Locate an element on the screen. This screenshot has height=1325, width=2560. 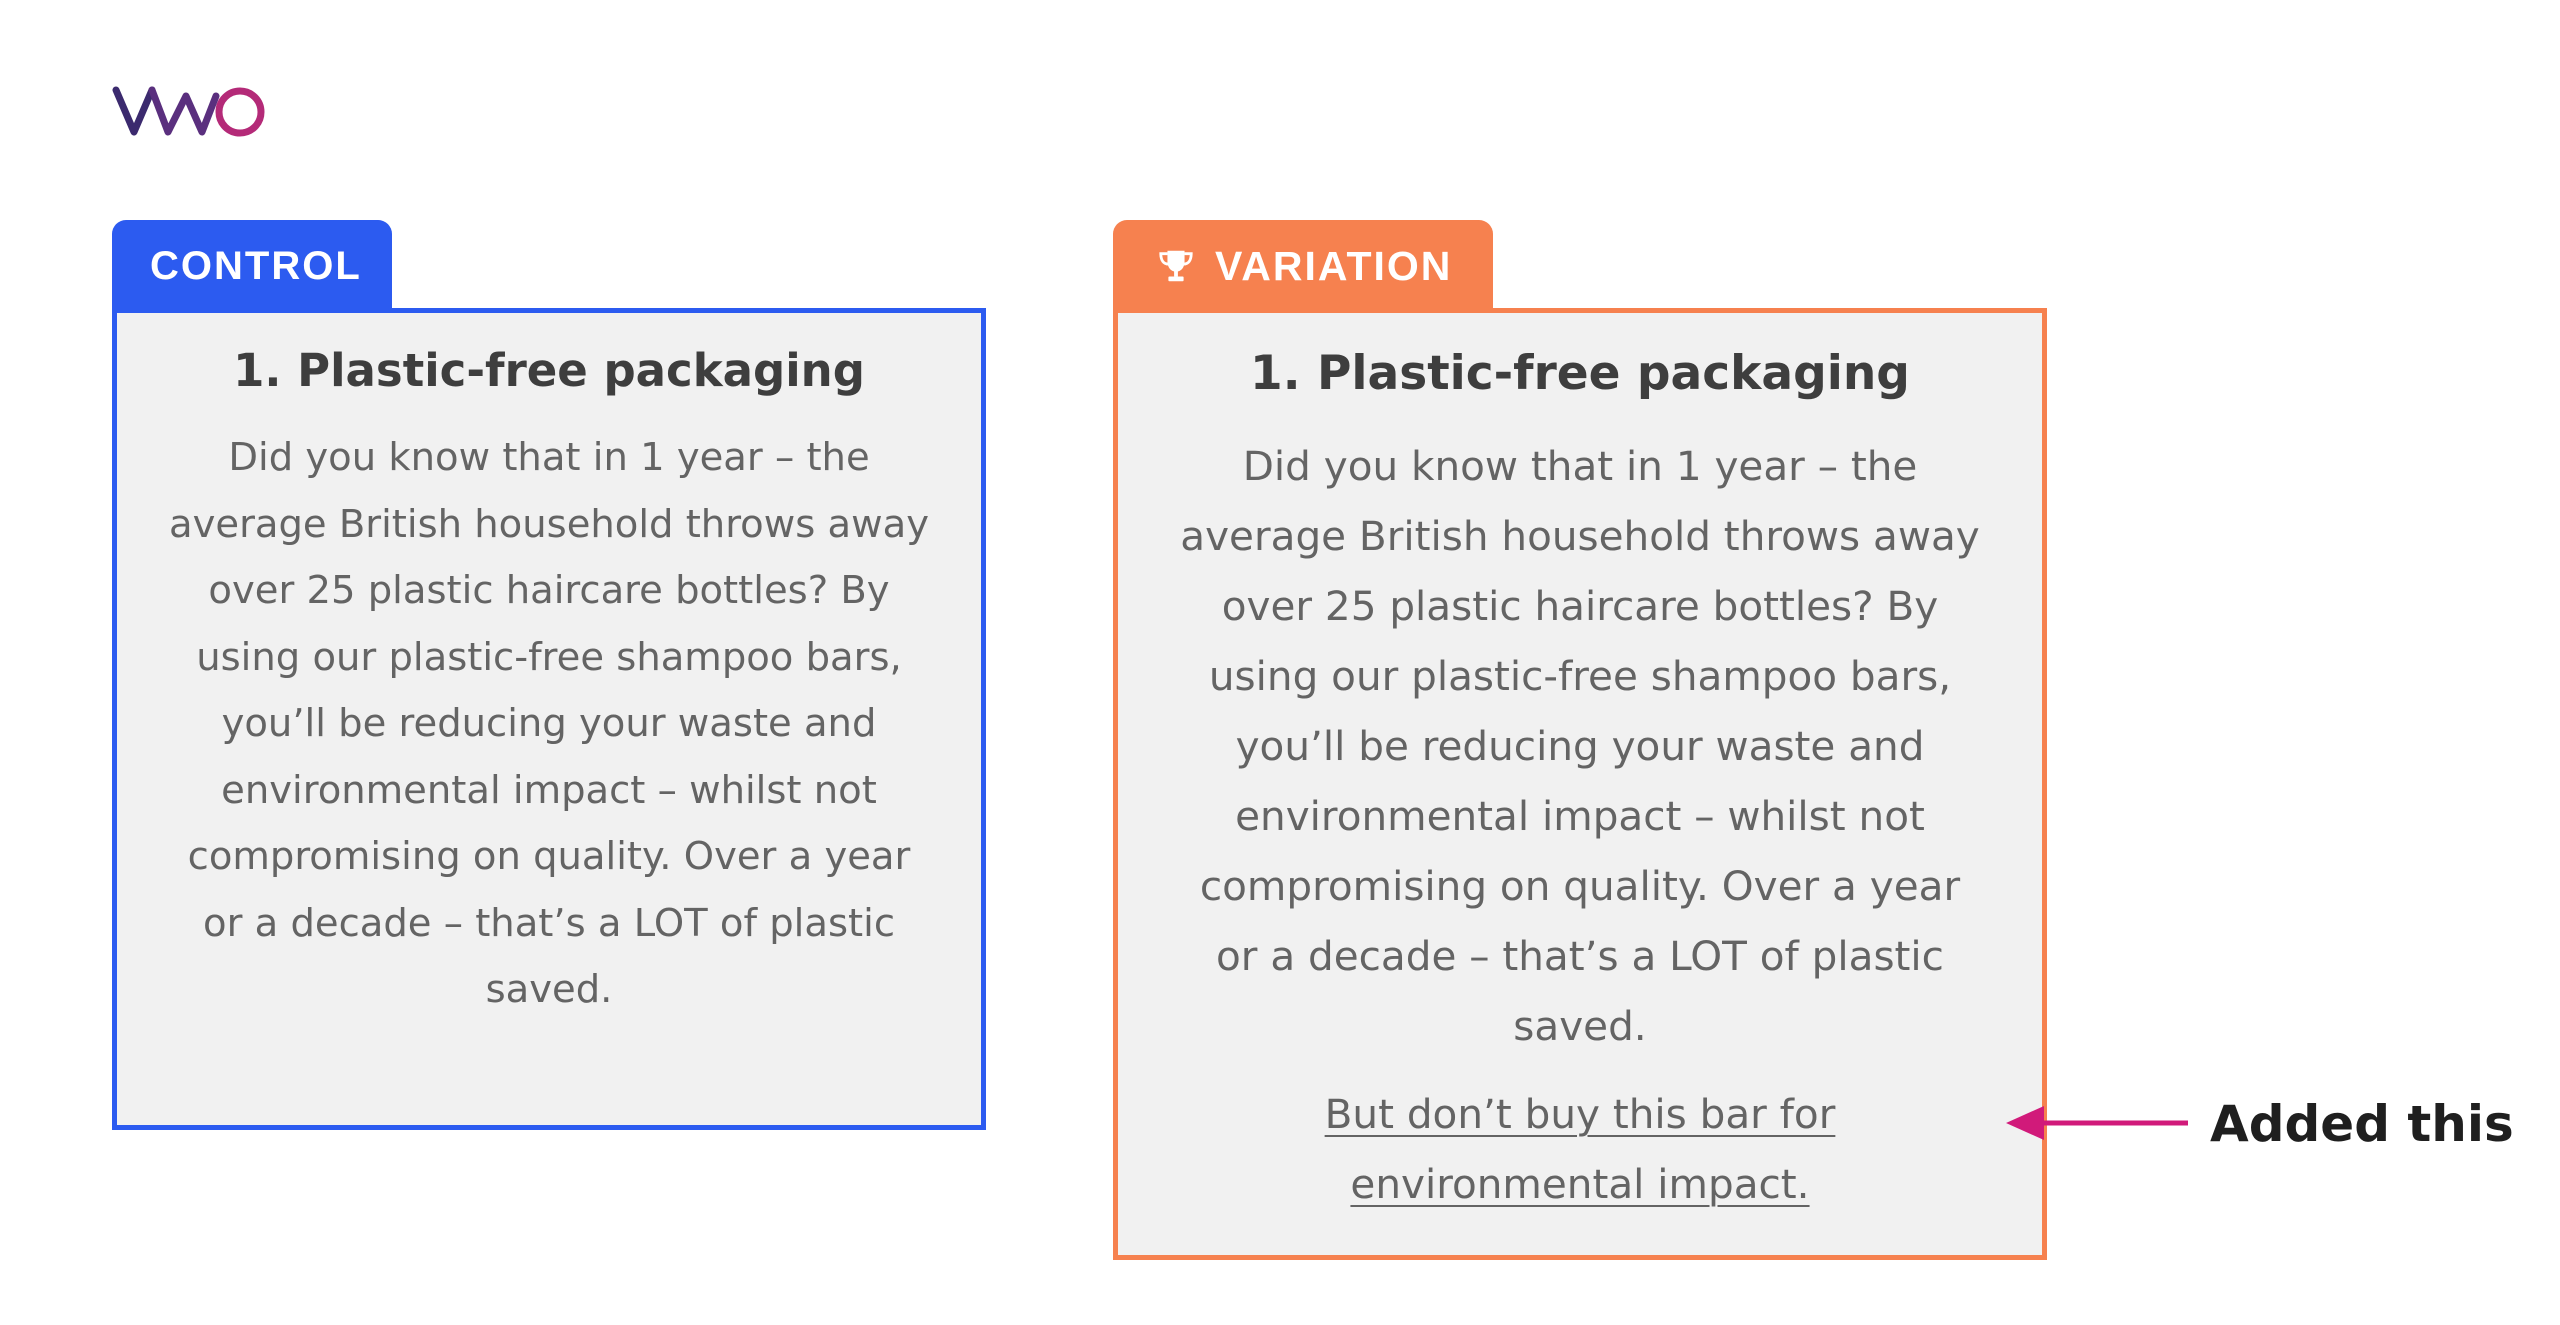
tab-control-label: CONTROL is located at coordinates (256, 265).